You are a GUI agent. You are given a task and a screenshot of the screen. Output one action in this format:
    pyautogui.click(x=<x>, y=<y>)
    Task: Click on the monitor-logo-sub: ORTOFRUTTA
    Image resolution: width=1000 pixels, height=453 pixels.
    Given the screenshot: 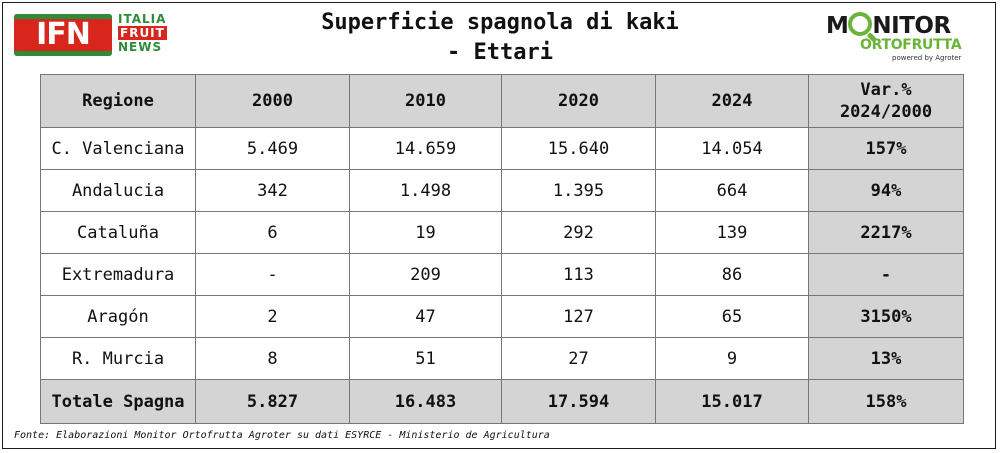 What is the action you would take?
    pyautogui.click(x=911, y=45)
    